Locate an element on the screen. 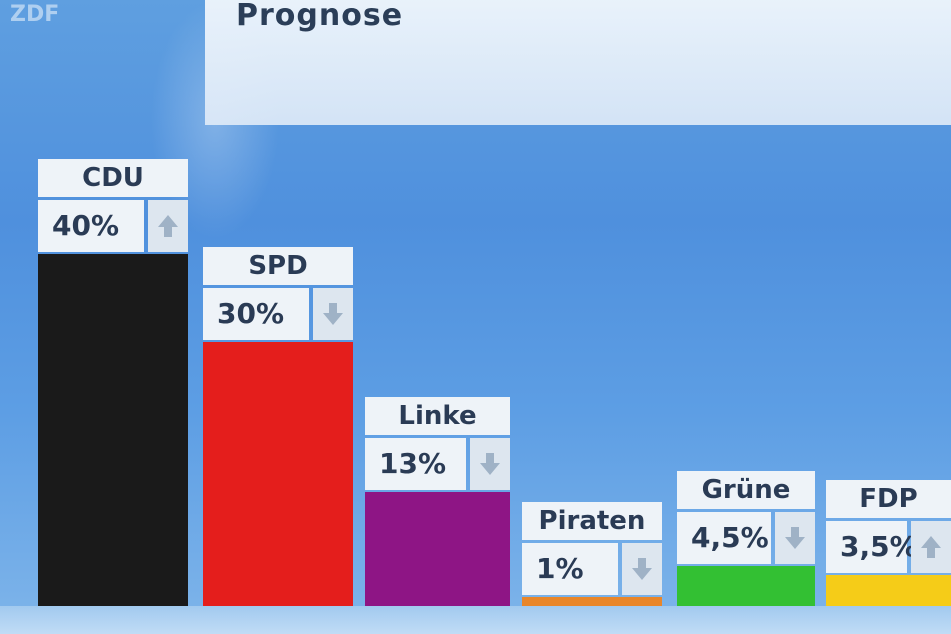 The width and height of the screenshot is (951, 634). category-label: Piraten is located at coordinates (592, 521).